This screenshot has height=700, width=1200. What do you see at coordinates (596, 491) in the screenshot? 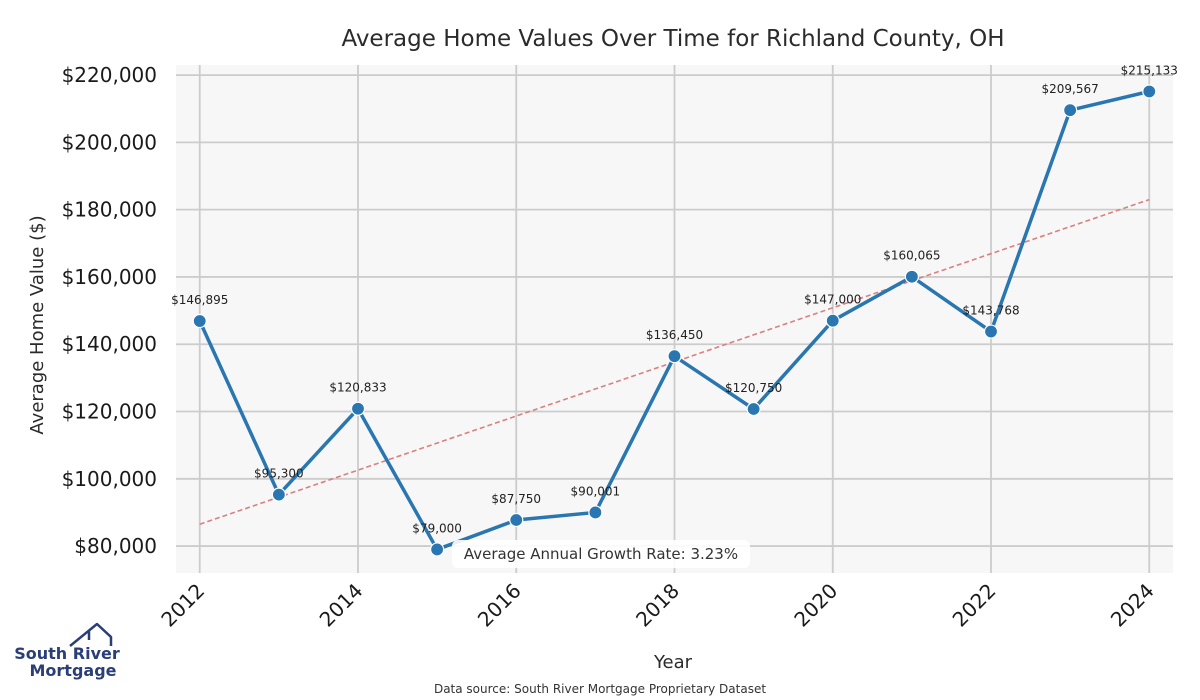
I see `data-label: $90,001` at bounding box center [596, 491].